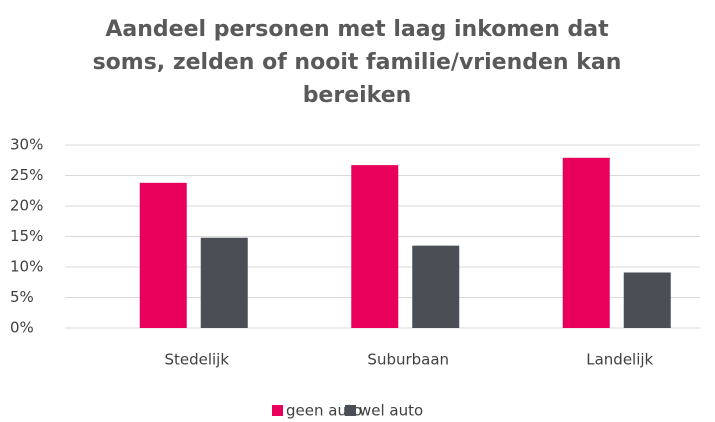 This screenshot has height=422, width=715. I want to click on y-tick-label: 20%, so click(26, 206).